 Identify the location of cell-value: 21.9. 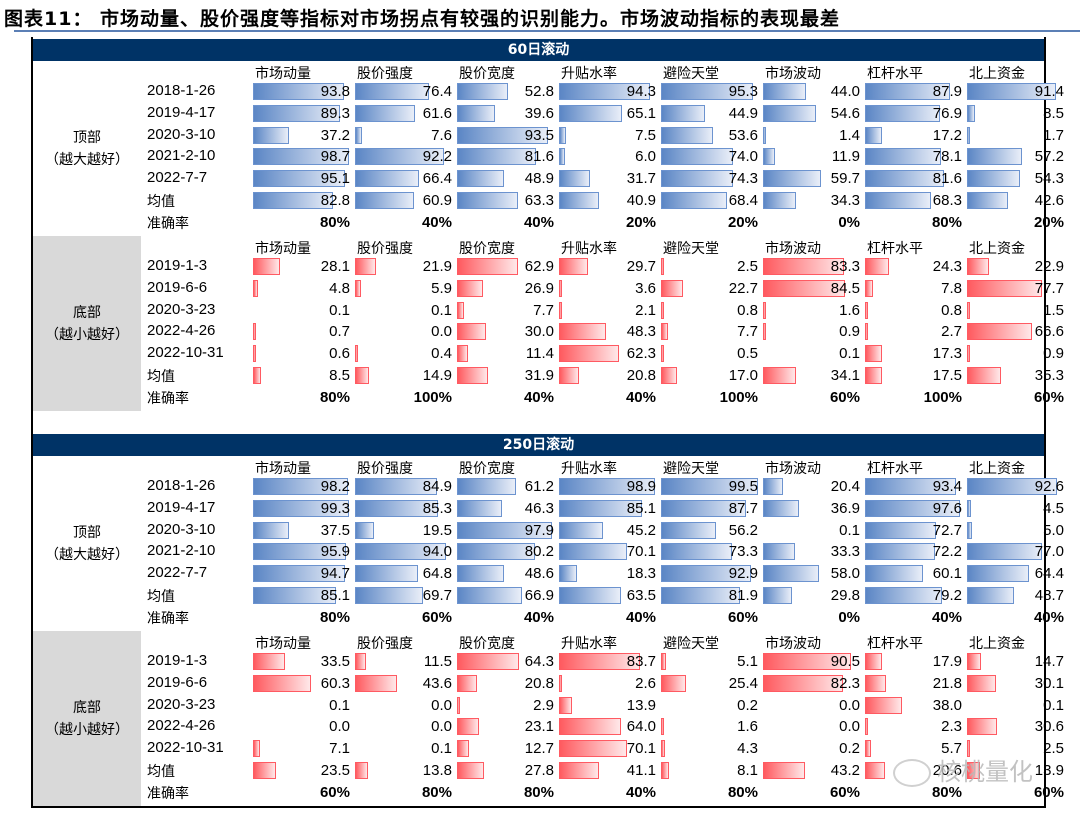
(437, 266).